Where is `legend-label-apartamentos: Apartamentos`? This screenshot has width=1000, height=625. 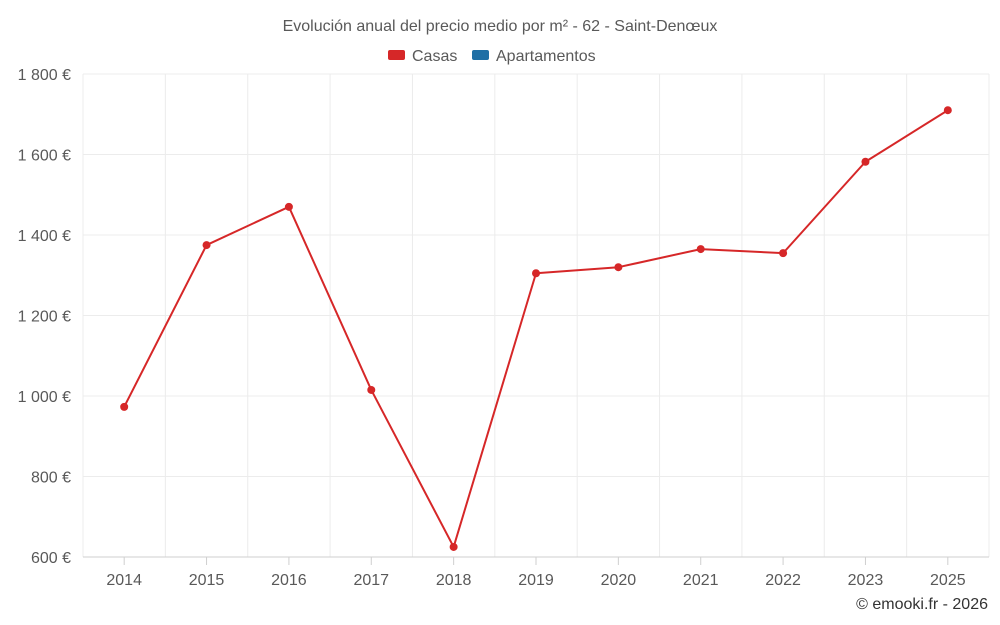 legend-label-apartamentos: Apartamentos is located at coordinates (546, 56).